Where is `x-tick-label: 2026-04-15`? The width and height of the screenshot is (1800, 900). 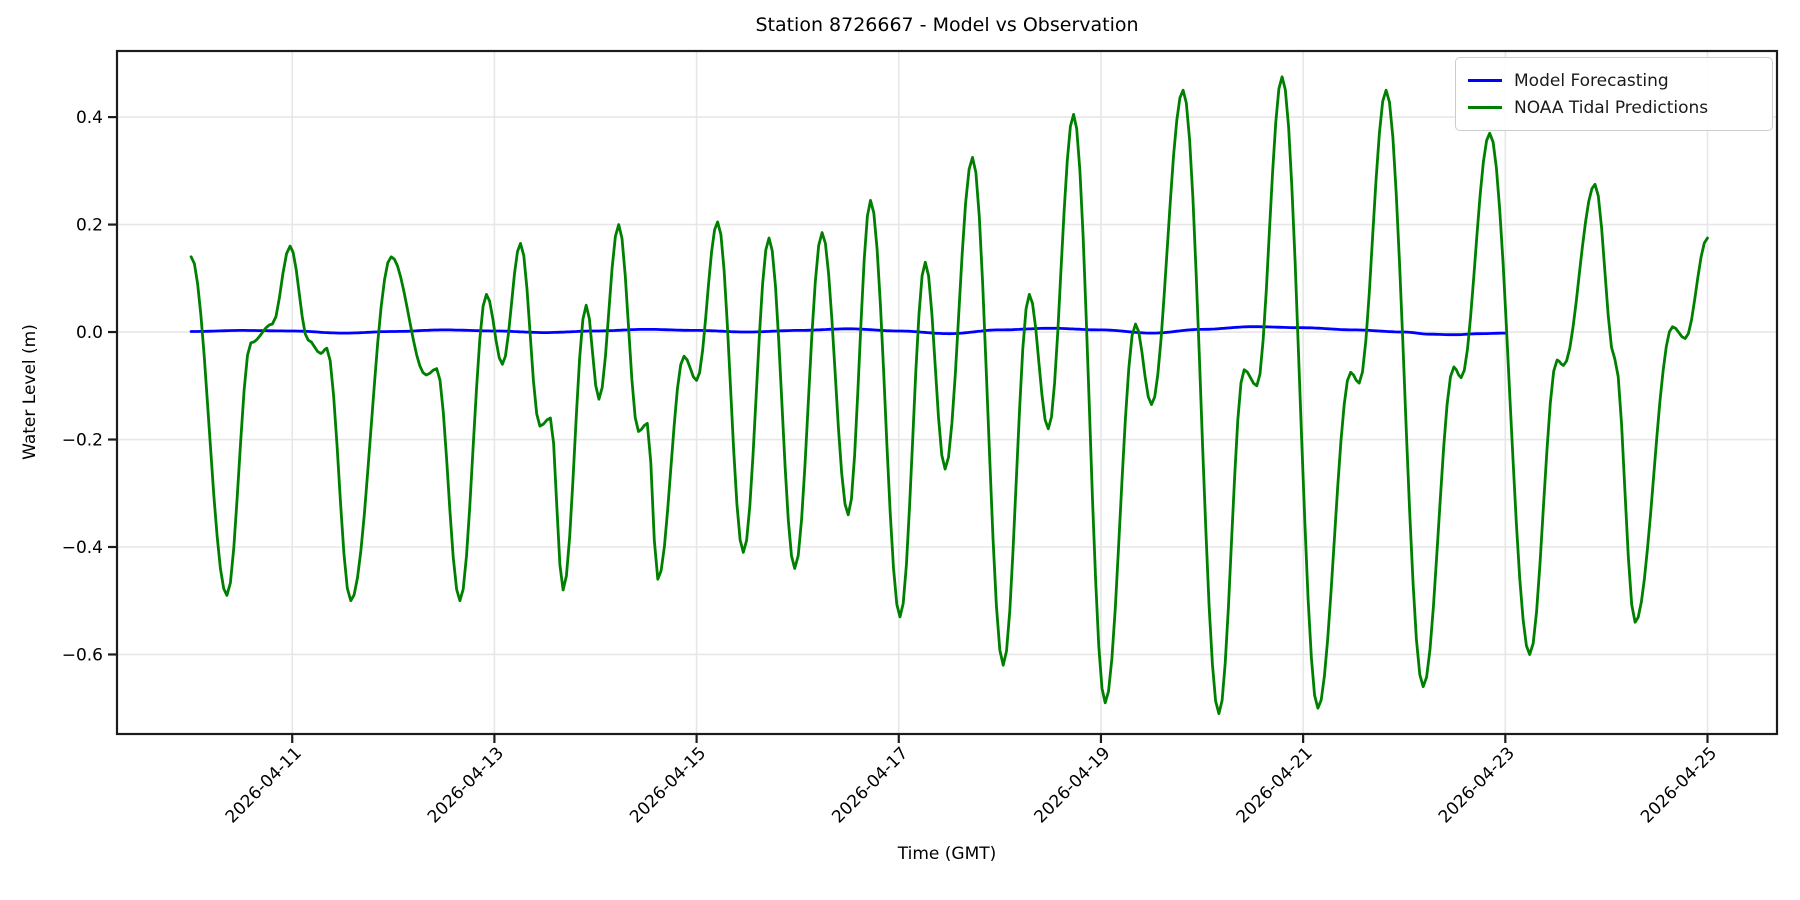 x-tick-label: 2026-04-15 is located at coordinates (668, 785).